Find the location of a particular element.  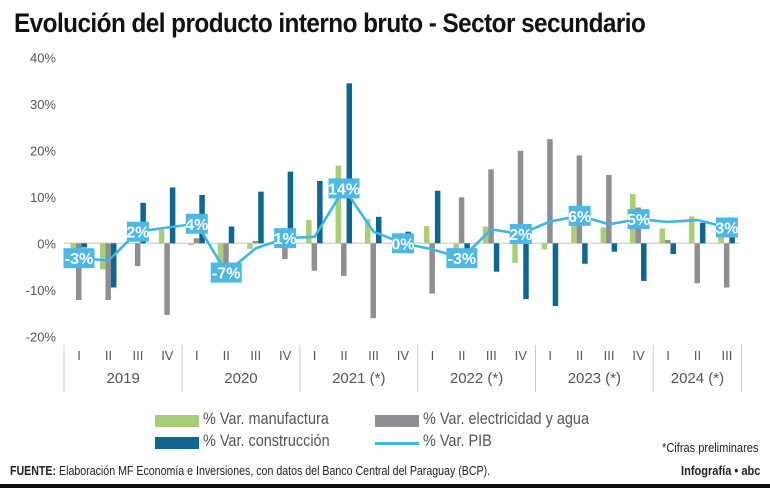

y-tick-label: 0% is located at coordinates (46, 243).